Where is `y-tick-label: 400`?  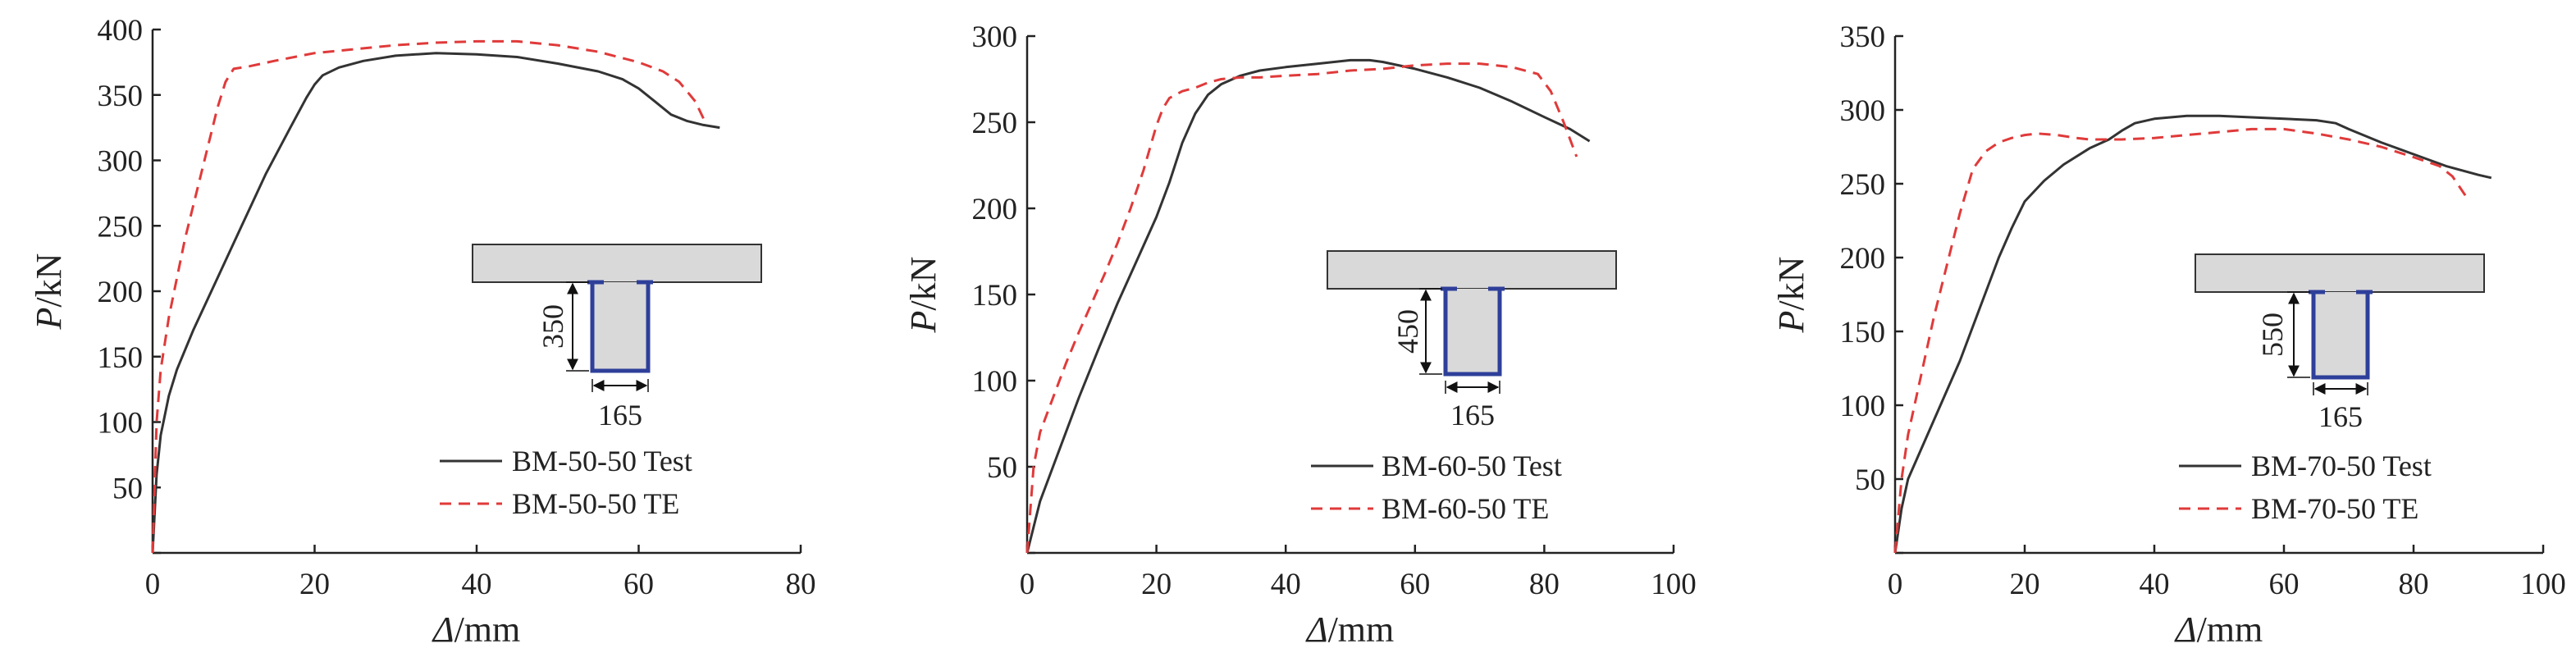 y-tick-label: 400 is located at coordinates (121, 31).